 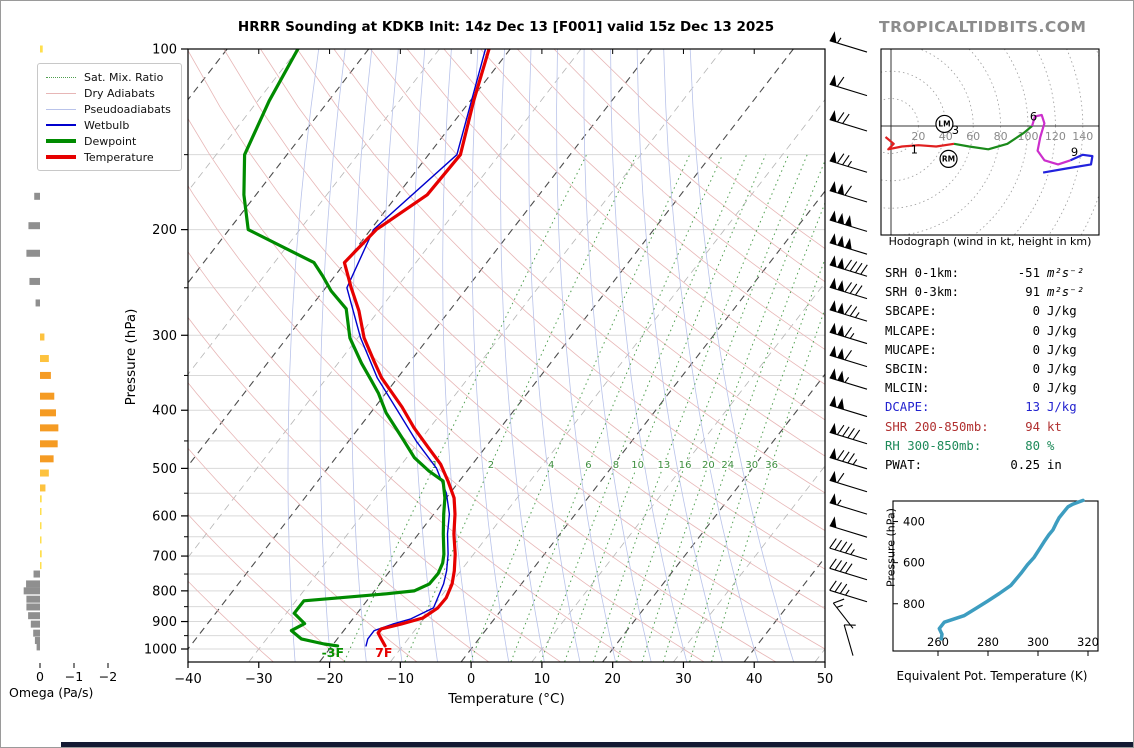 What do you see at coordinates (918, 136) in the screenshot?
I see `hodograph-ring-label: 20` at bounding box center [918, 136].